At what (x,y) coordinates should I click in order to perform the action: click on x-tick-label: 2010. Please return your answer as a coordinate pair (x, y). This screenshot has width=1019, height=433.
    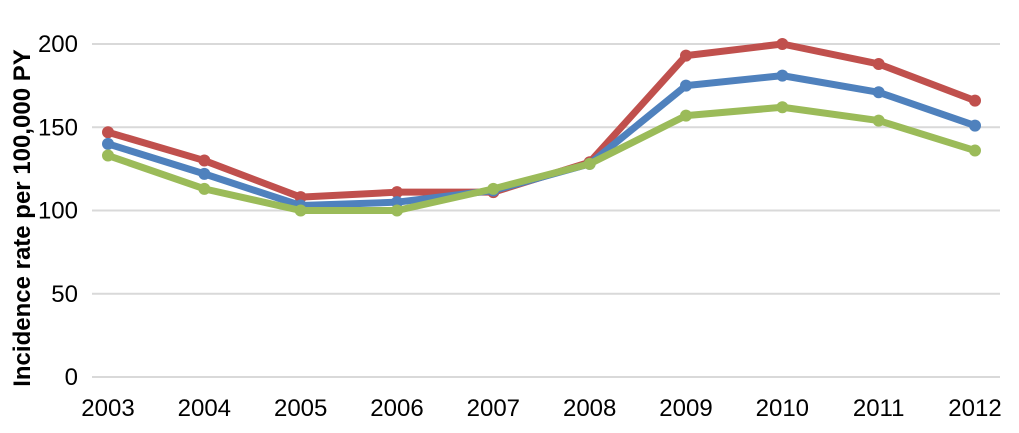
    Looking at the image, I should click on (782, 408).